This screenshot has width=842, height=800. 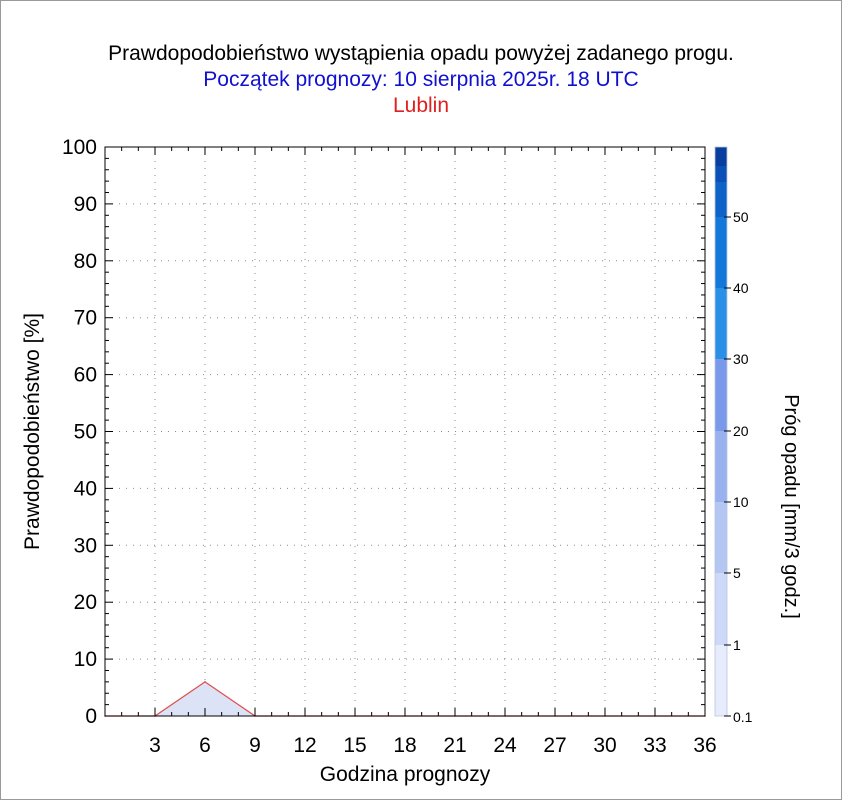 What do you see at coordinates (85, 602) in the screenshot?
I see `y-tick-label: 20` at bounding box center [85, 602].